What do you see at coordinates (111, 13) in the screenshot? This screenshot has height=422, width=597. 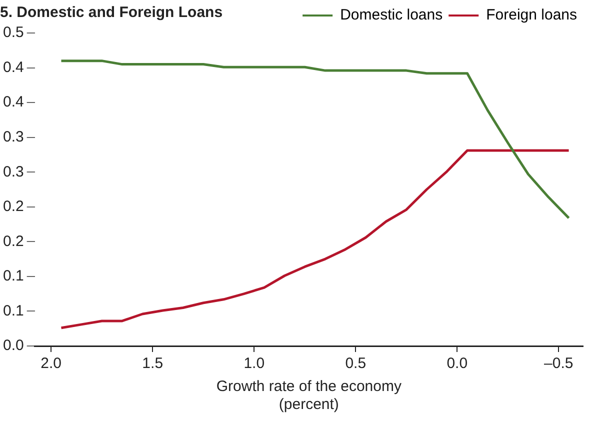 I see `chart-title: 5. Domestic and Foreign Loans` at bounding box center [111, 13].